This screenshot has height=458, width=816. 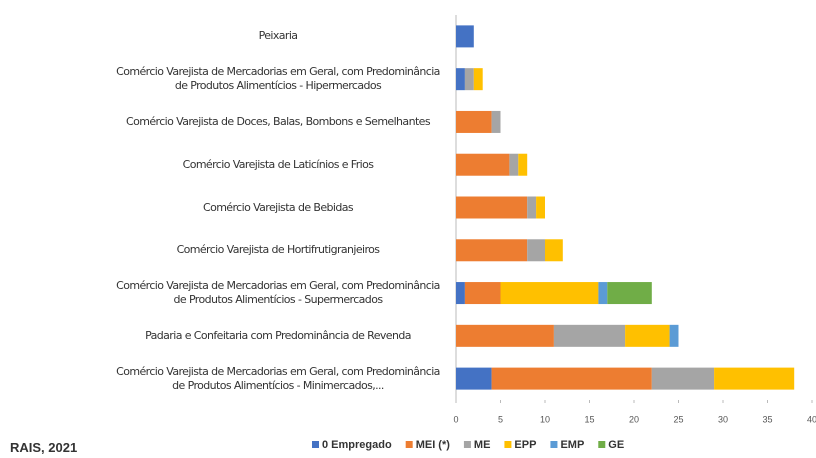 I want to click on source: RAIS, 2021, so click(x=44, y=447).